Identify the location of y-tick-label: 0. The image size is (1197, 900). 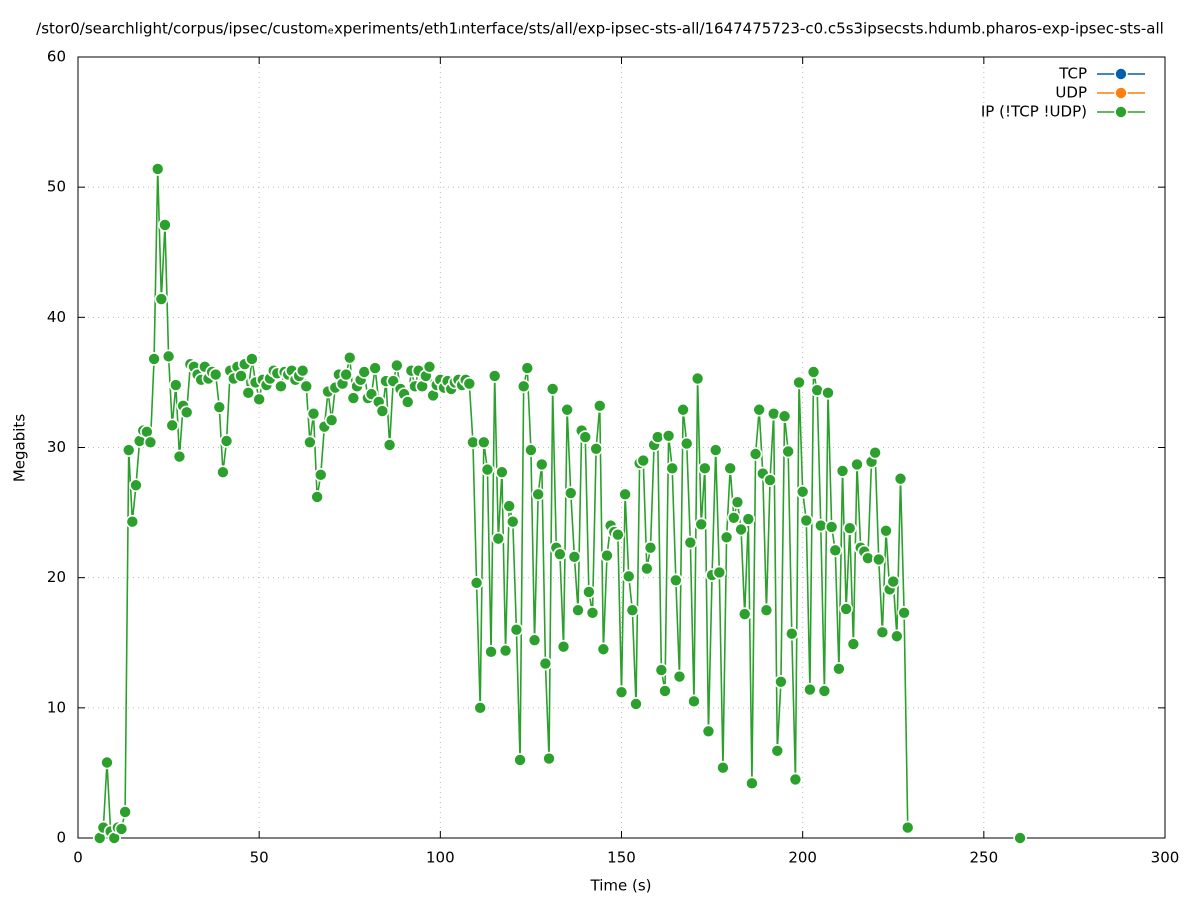
(61, 838).